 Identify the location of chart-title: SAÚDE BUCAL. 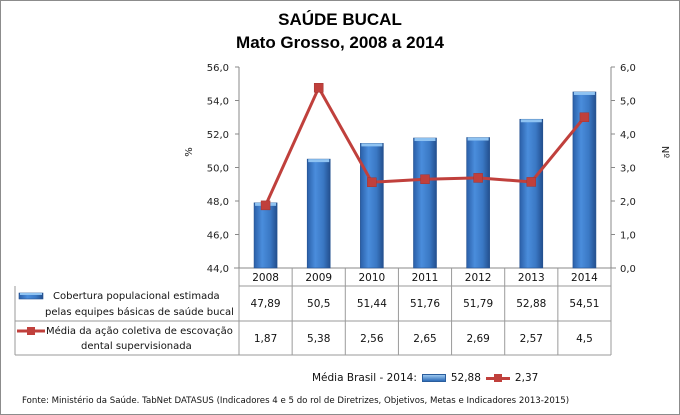
(340, 19).